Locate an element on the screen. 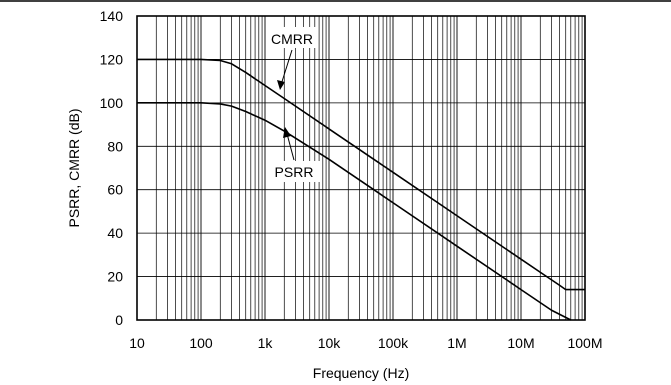 The image size is (671, 385). y-tick-label: 80 is located at coordinates (115, 146).